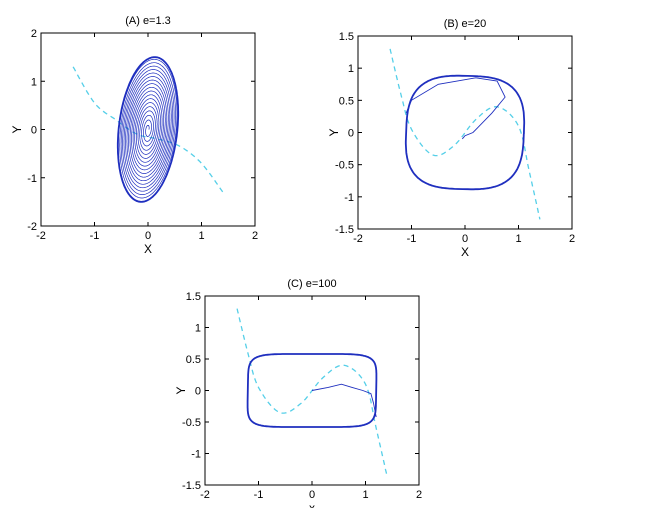 This screenshot has width=658, height=508. What do you see at coordinates (148, 21) in the screenshot?
I see `chart-title: (A) e=1.3` at bounding box center [148, 21].